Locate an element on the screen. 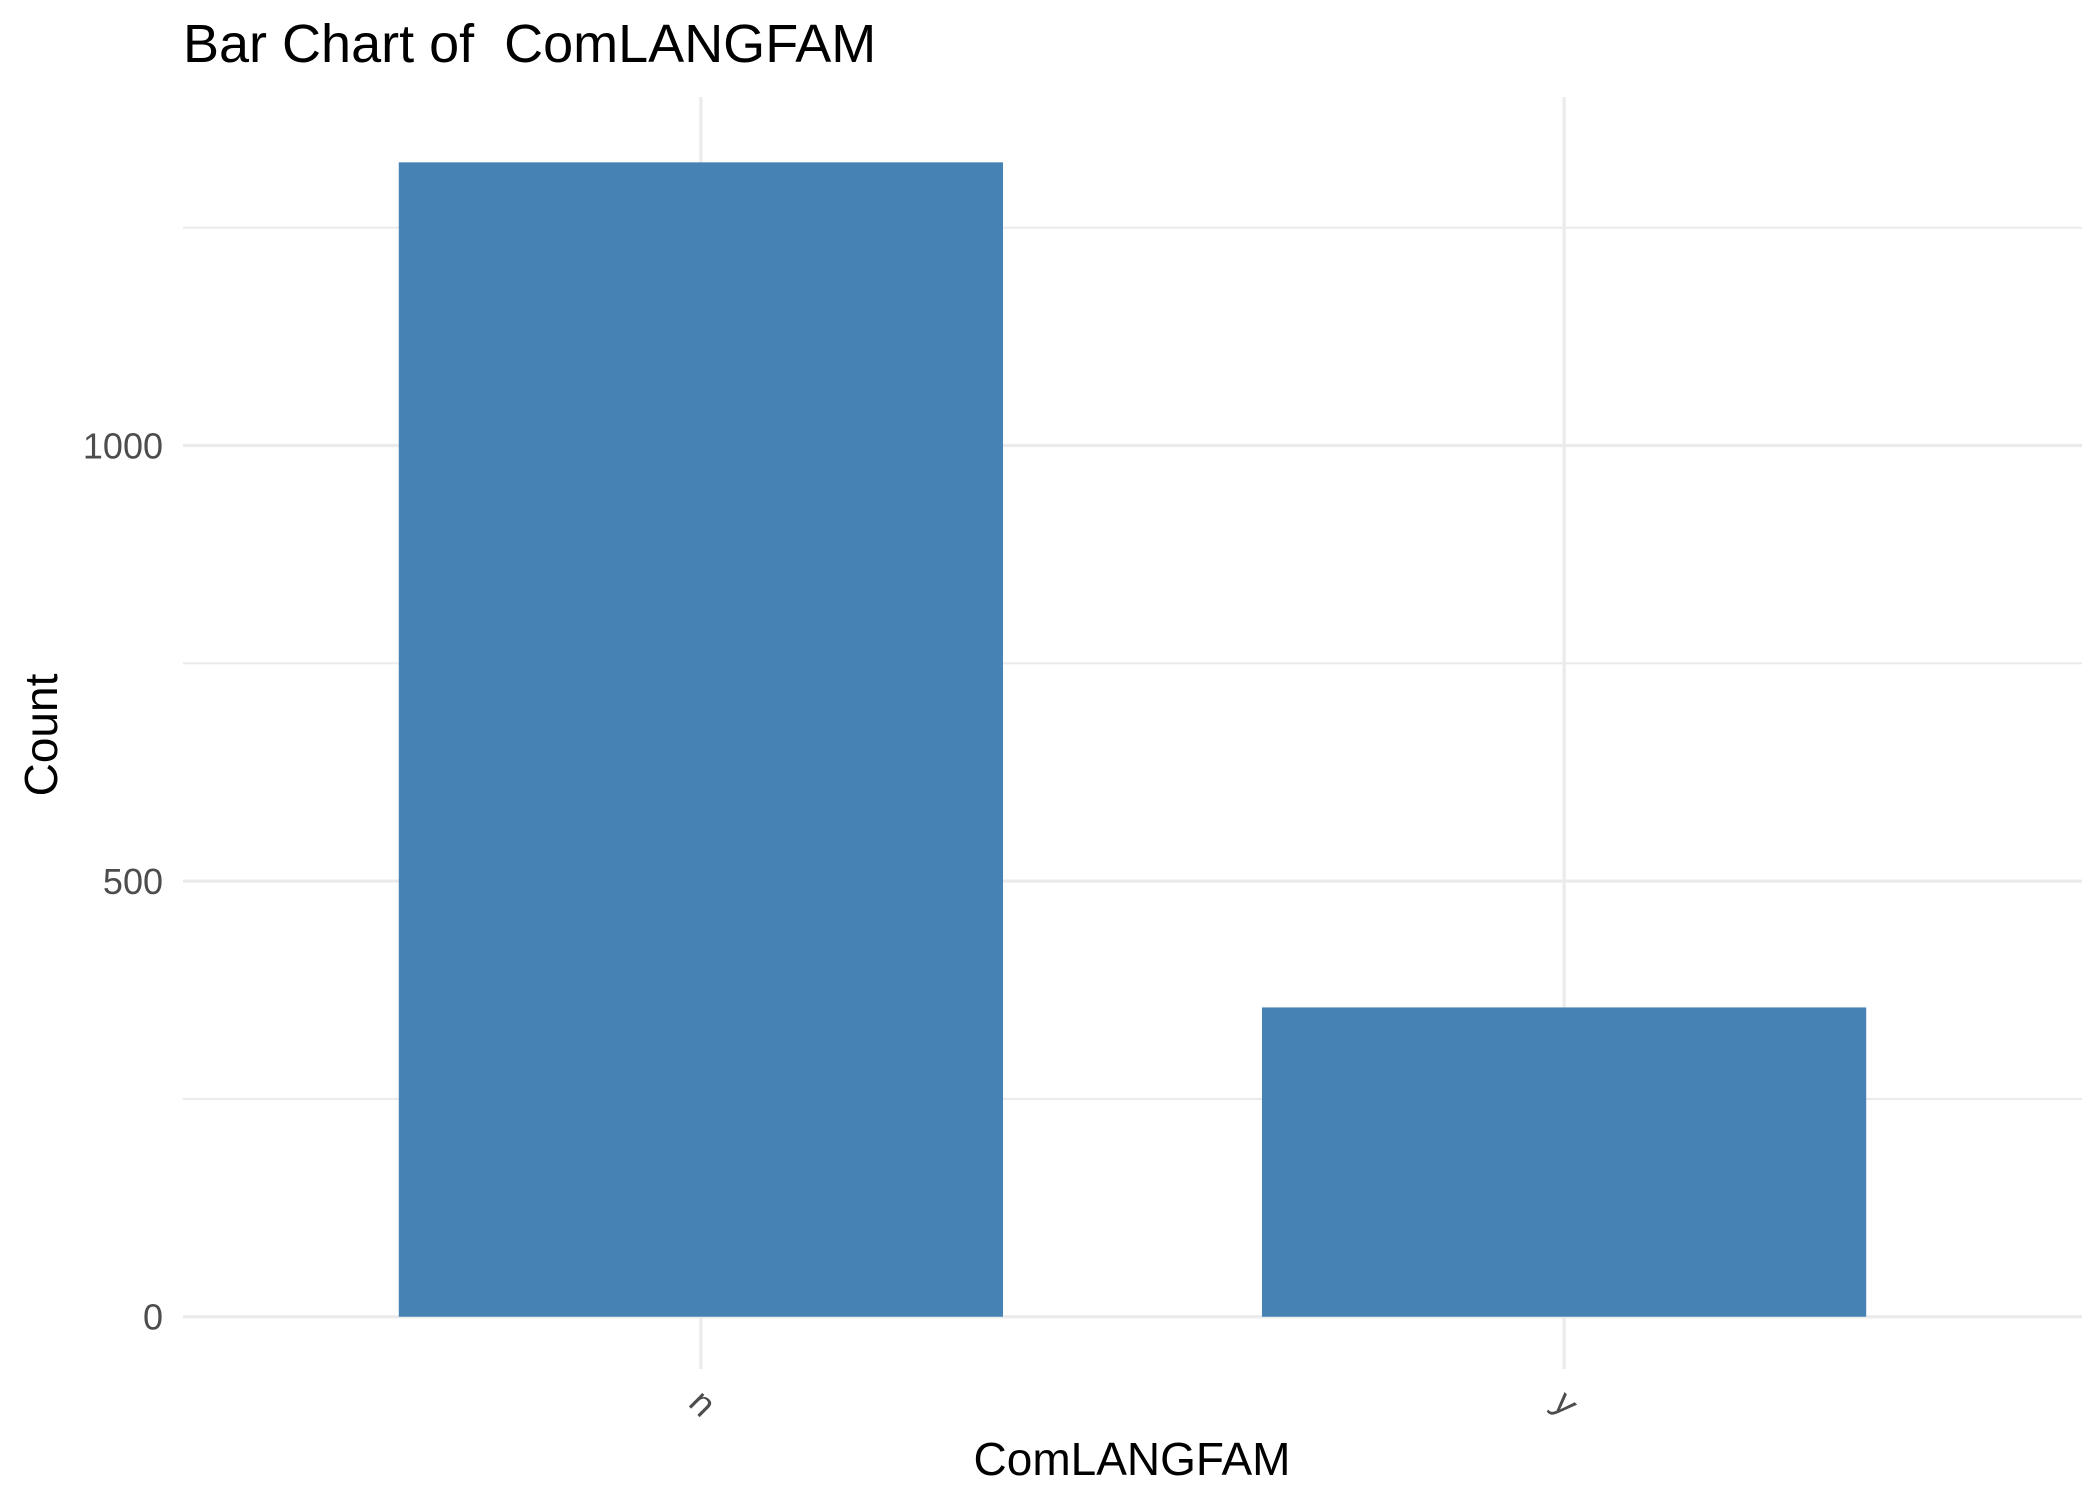 This screenshot has height=1499, width=2100. y-tick-label: 0 is located at coordinates (153, 1317).